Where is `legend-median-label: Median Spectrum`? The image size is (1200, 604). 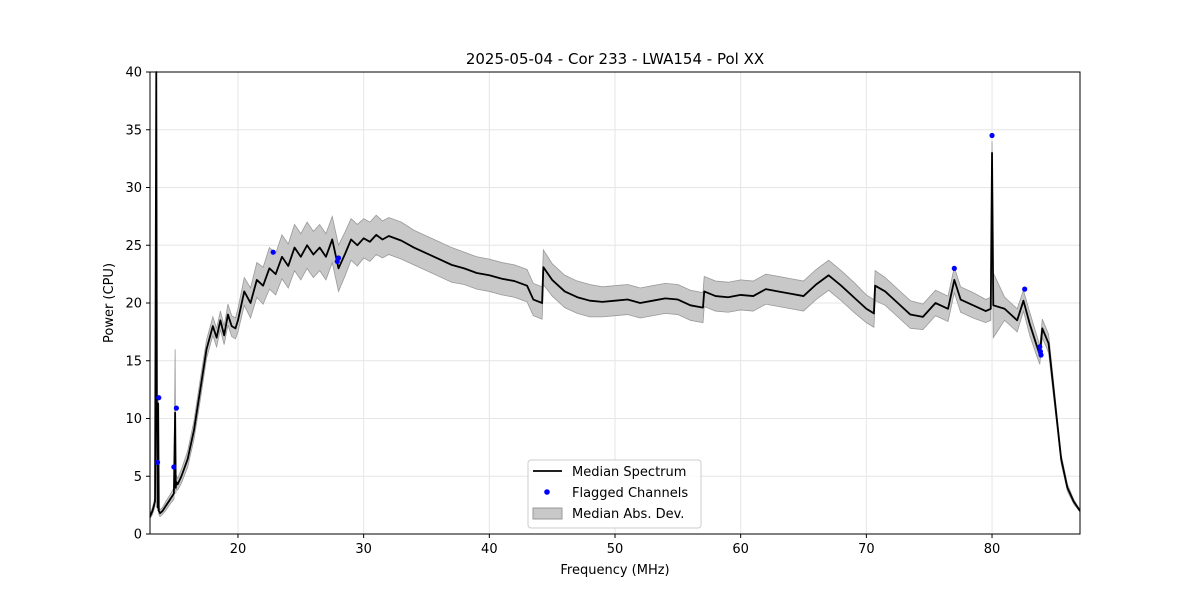
legend-median-label: Median Spectrum is located at coordinates (629, 472).